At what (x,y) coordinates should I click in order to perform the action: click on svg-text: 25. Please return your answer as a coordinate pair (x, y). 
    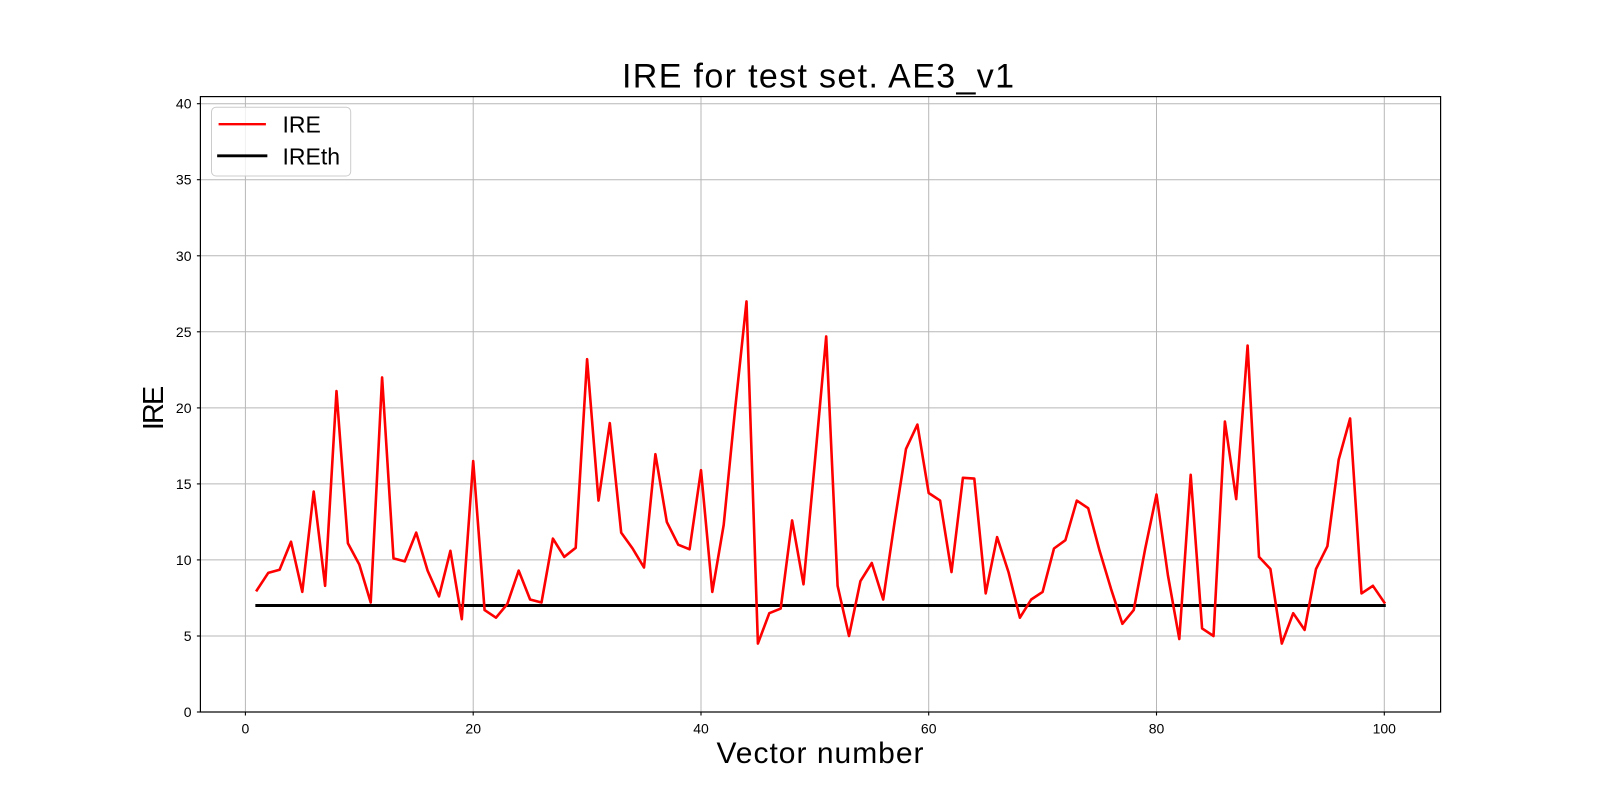
    Looking at the image, I should click on (184, 332).